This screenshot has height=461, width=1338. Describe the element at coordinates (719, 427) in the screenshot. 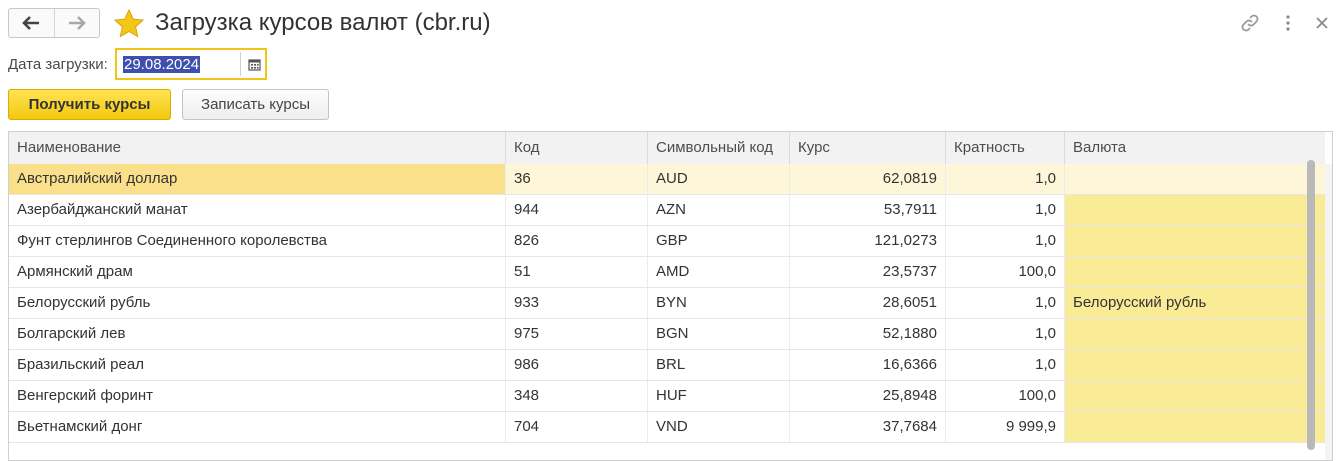

I see `cell-symbol: VND` at that location.